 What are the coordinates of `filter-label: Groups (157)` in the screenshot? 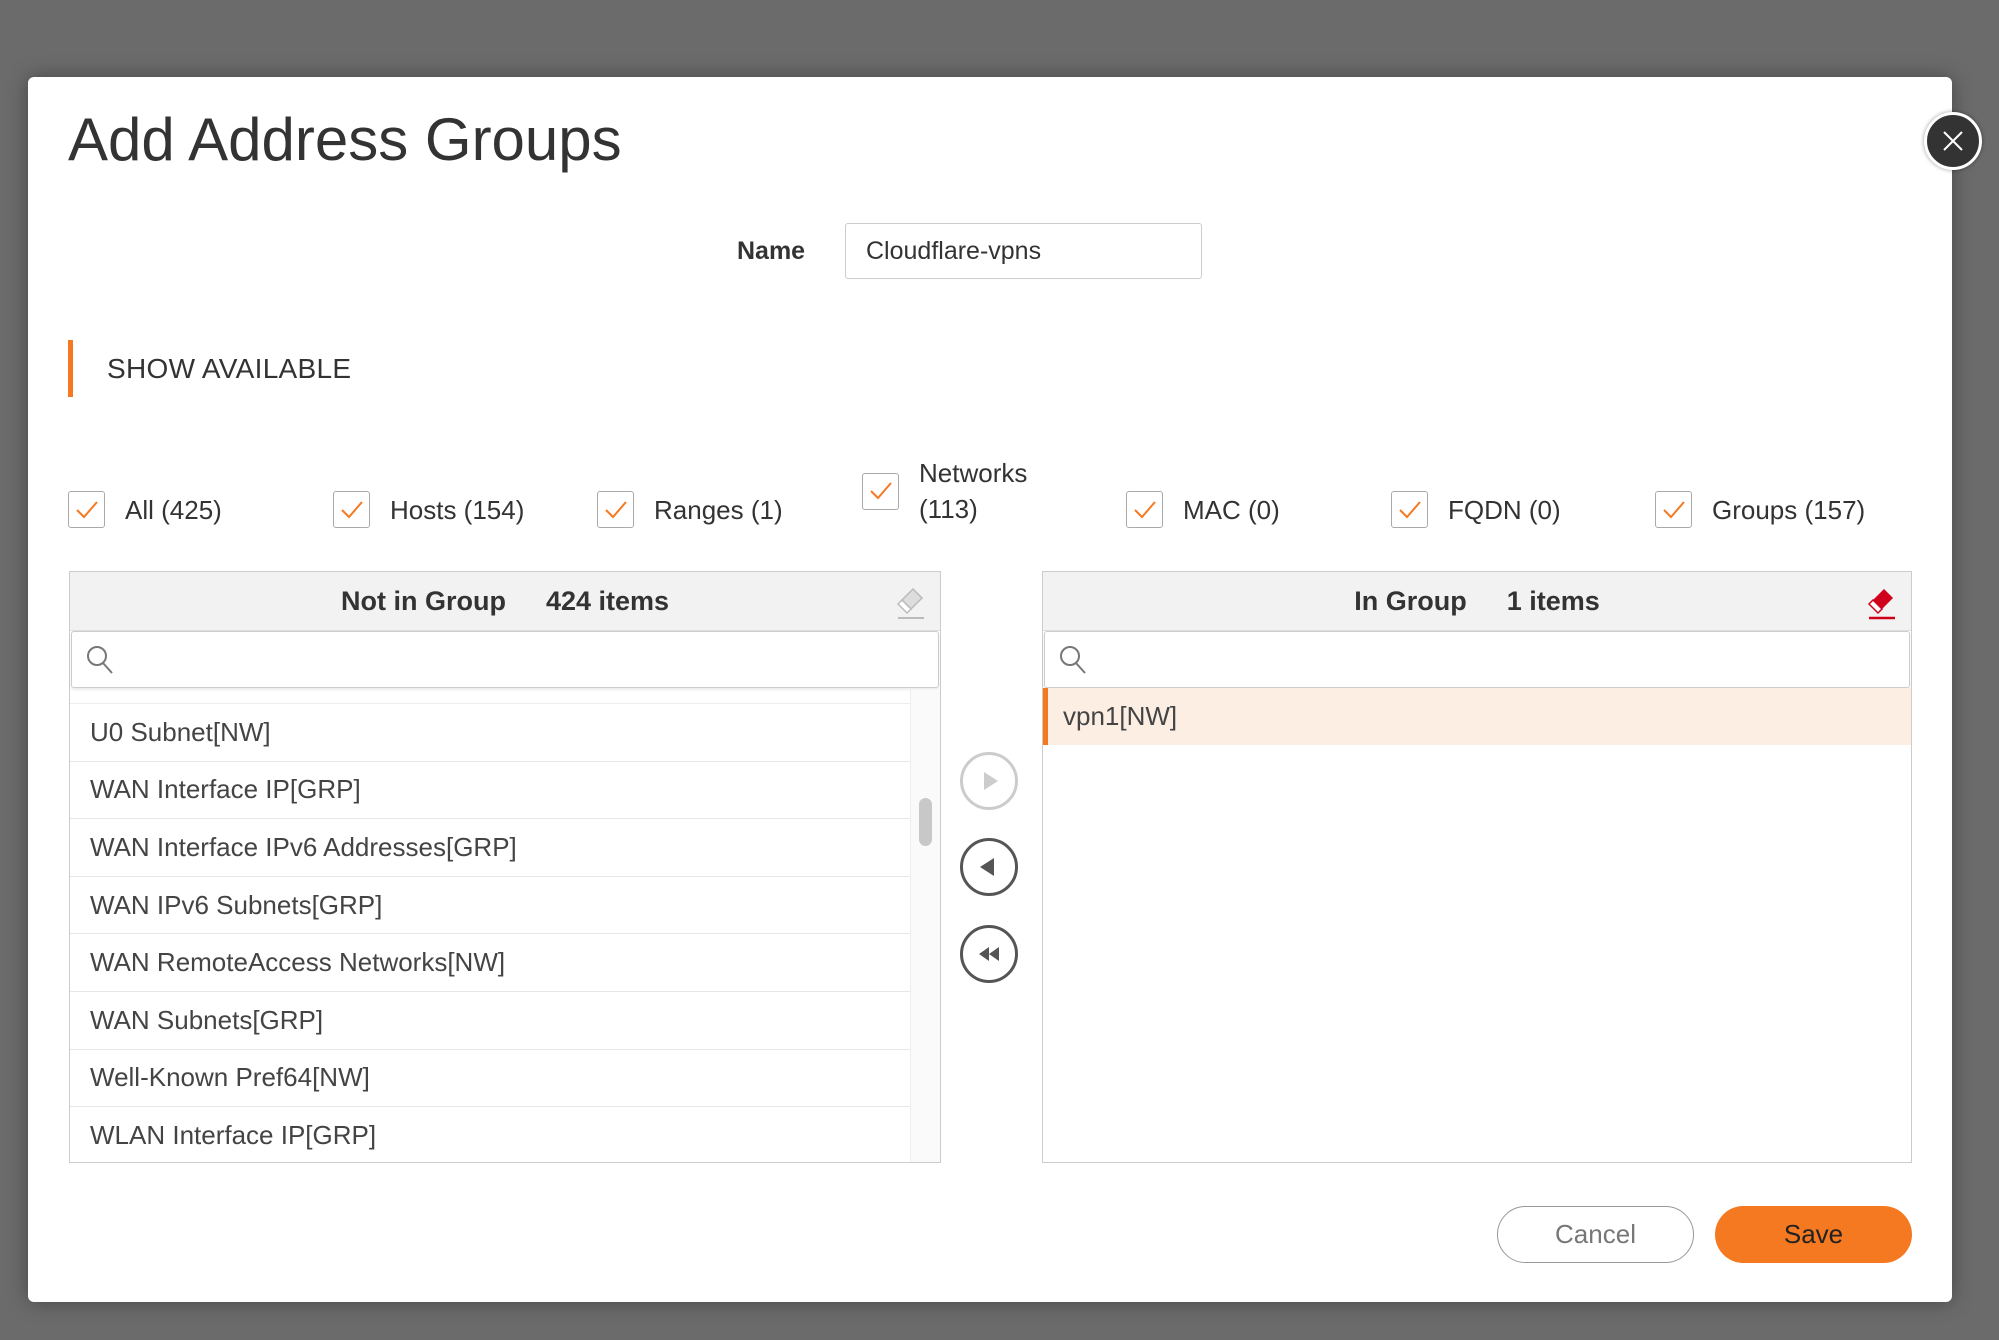 It's located at (1789, 509).